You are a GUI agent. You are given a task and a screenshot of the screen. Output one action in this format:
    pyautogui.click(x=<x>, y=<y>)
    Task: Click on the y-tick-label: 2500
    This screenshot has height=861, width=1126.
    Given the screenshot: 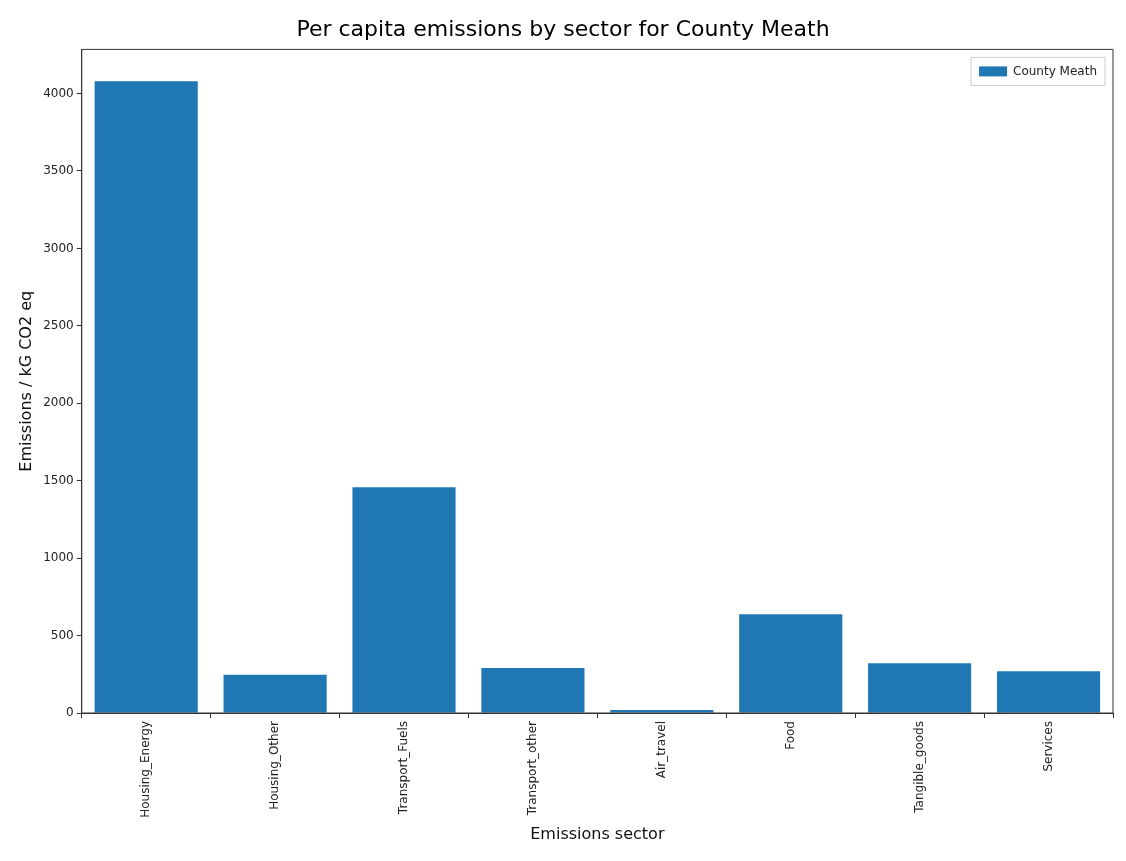 What is the action you would take?
    pyautogui.click(x=58, y=324)
    